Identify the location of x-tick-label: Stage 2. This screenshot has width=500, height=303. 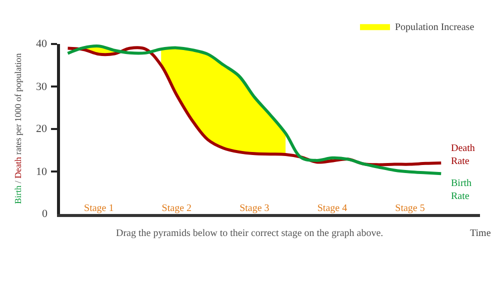
(177, 208).